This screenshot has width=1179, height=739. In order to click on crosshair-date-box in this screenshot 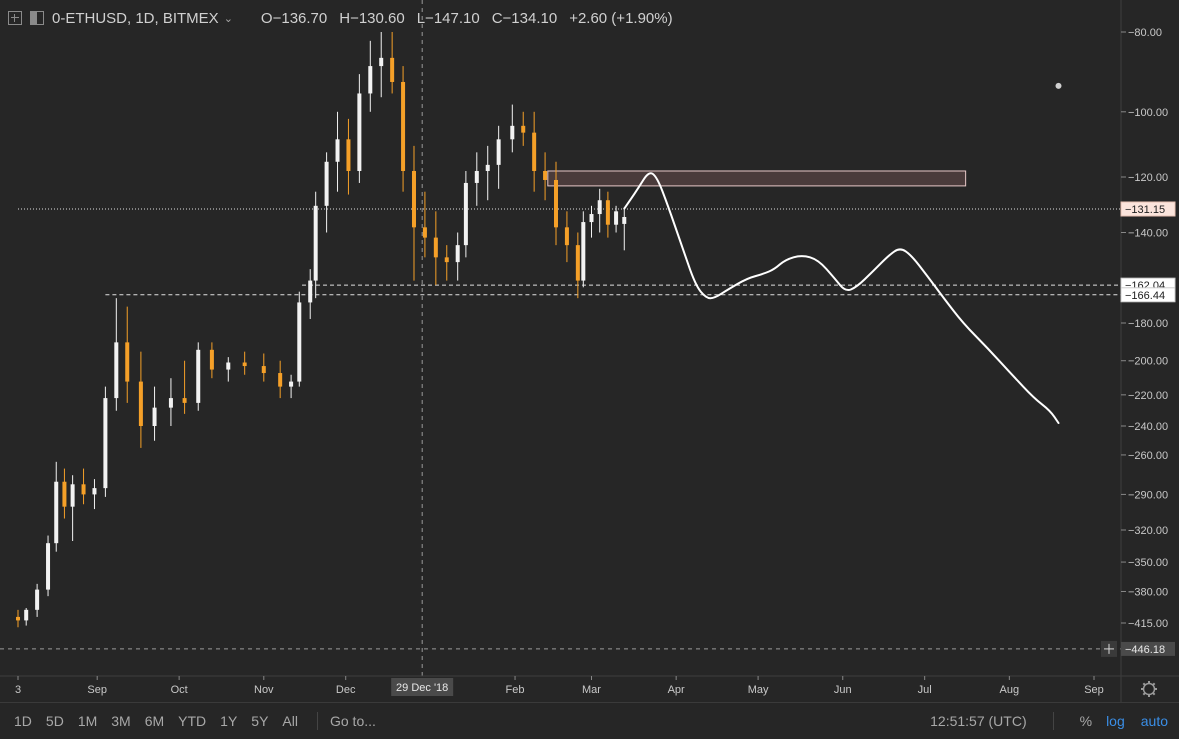, I will do `click(422, 687)`.